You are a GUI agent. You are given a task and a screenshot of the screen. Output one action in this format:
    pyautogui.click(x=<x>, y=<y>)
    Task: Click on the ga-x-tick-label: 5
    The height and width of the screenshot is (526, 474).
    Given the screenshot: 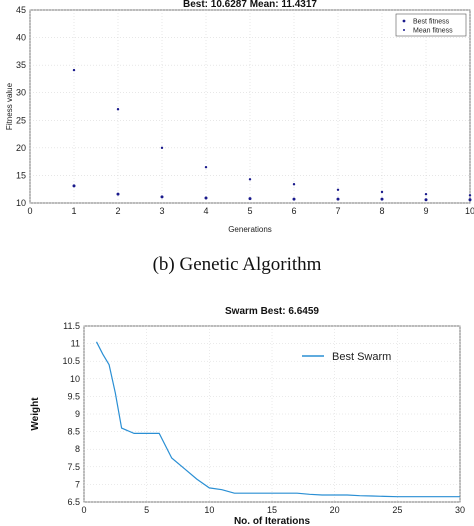 What is the action you would take?
    pyautogui.click(x=249, y=211)
    